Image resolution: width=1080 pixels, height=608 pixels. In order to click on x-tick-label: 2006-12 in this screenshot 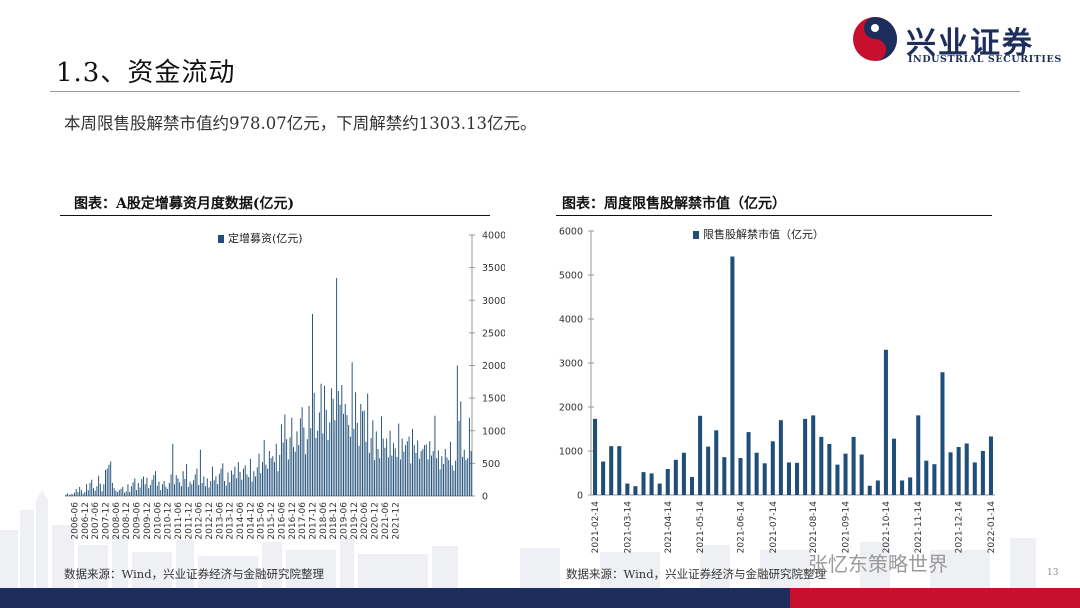, I will do `click(86, 521)`.